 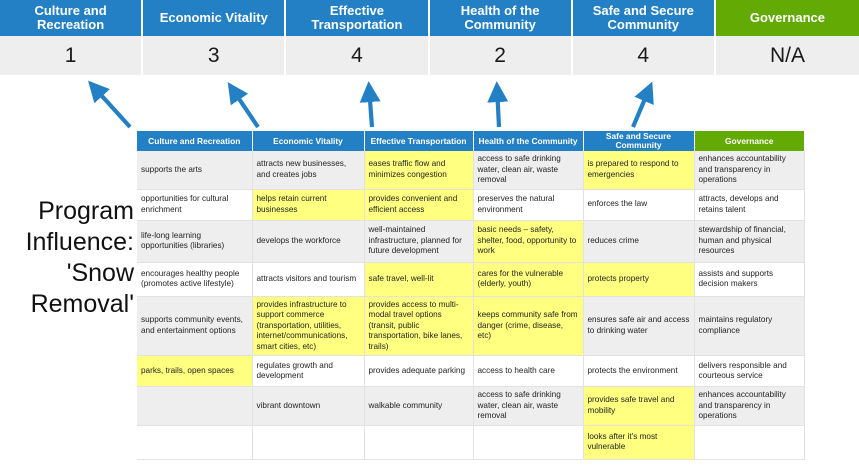 What do you see at coordinates (195, 205) in the screenshot?
I see `matrix-cell: opportunities for cultural enrichment` at bounding box center [195, 205].